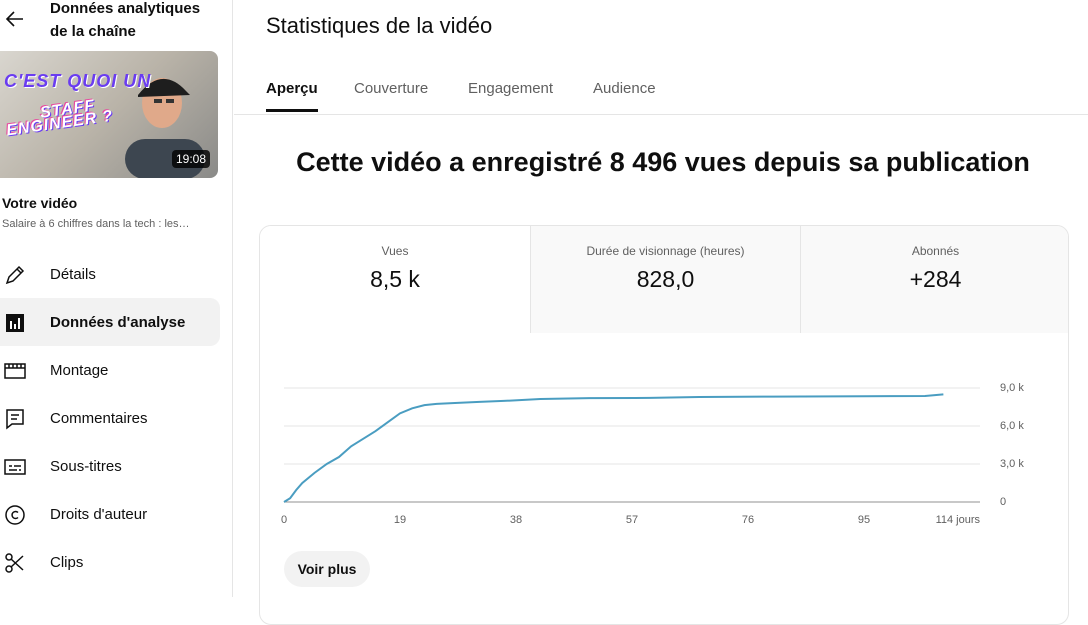 The width and height of the screenshot is (1088, 625). What do you see at coordinates (864, 520) in the screenshot?
I see `x-tick-label: 95` at bounding box center [864, 520].